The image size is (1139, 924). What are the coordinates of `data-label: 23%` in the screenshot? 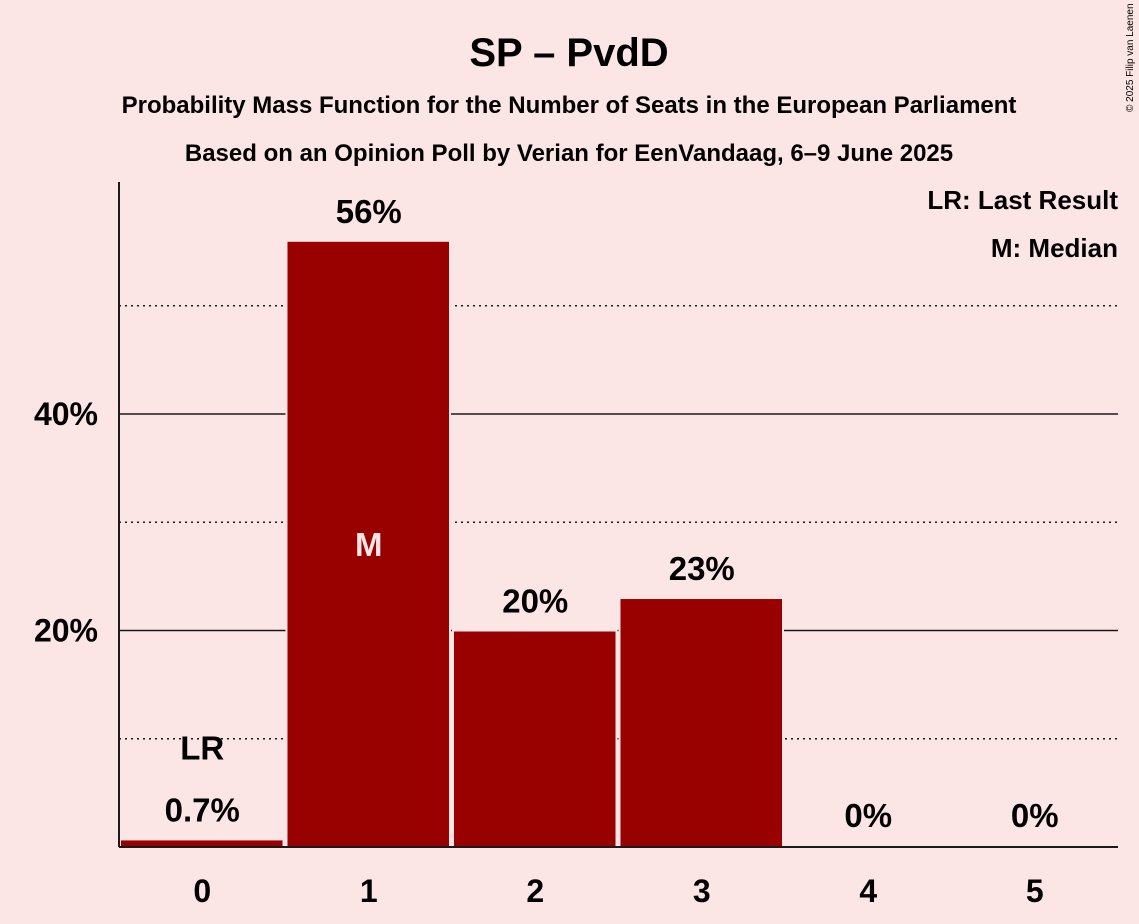 It's located at (702, 568).